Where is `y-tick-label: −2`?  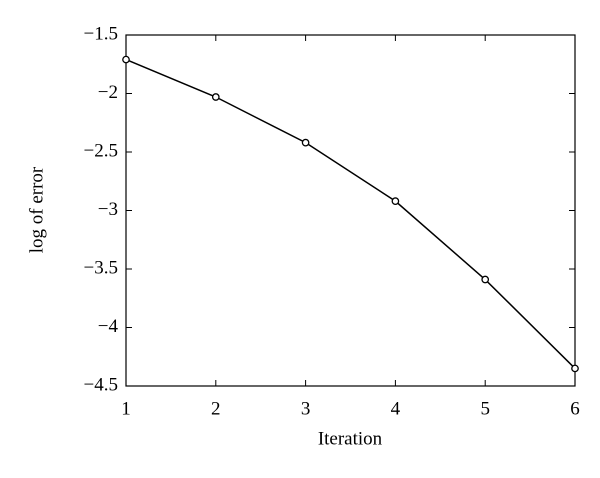
y-tick-label: −2 is located at coordinates (108, 92).